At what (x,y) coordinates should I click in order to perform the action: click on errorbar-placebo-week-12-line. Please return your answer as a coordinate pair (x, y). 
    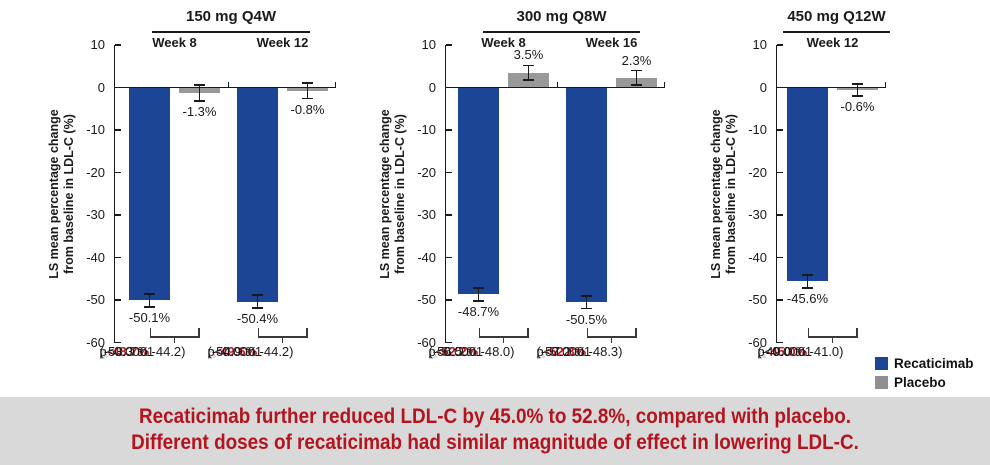
    Looking at the image, I should click on (857, 90).